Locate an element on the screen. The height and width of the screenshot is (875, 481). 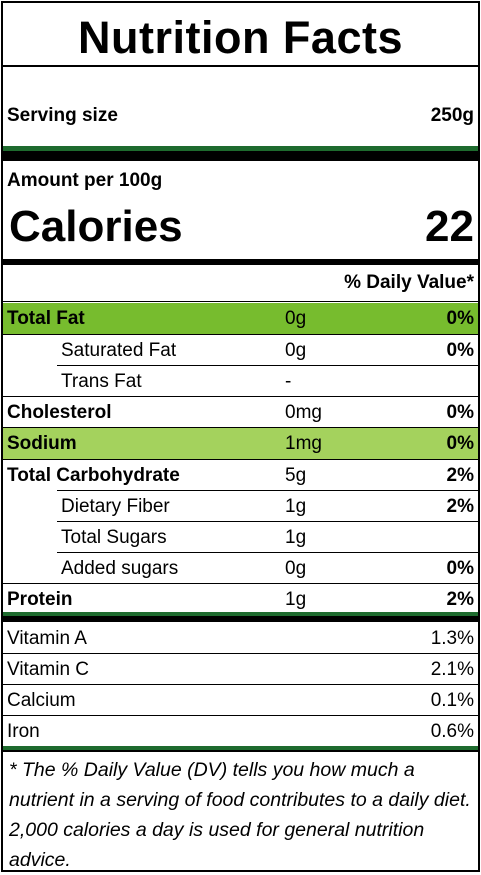
nutrient-row-protein: Protein 1g 2% is located at coordinates (240, 599).